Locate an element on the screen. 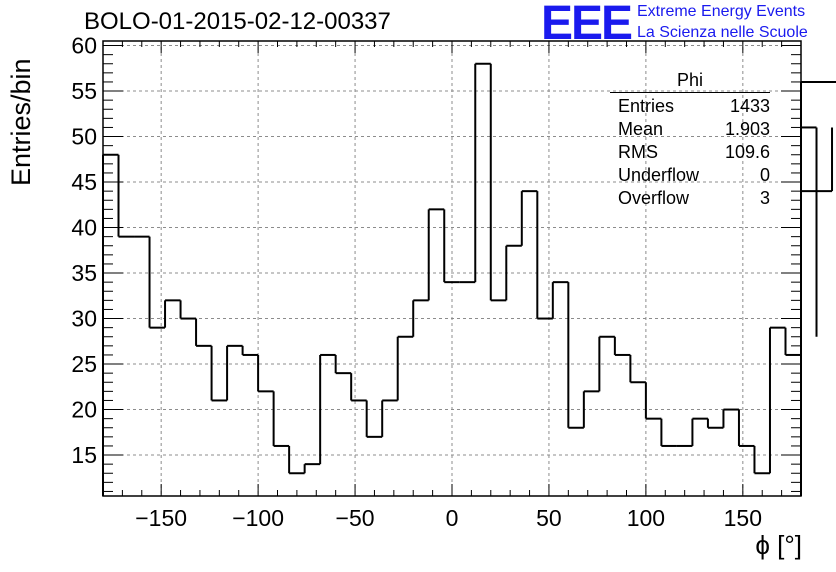 This screenshot has width=836, height=572. stats-label: Entries is located at coordinates (646, 106).